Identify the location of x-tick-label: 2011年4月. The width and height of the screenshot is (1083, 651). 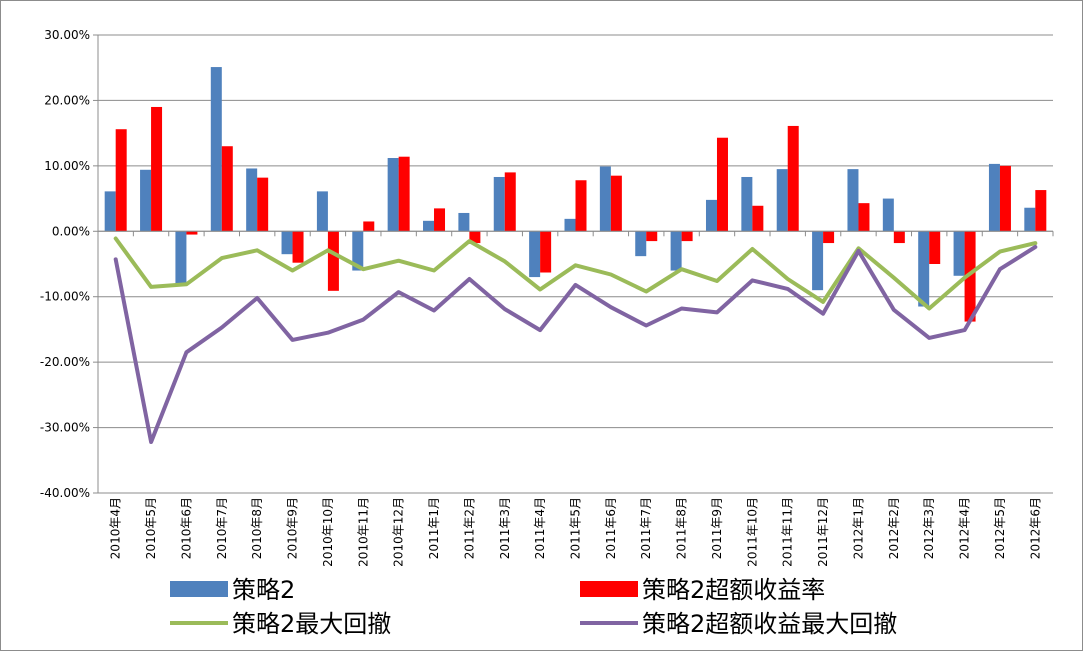
(540, 528).